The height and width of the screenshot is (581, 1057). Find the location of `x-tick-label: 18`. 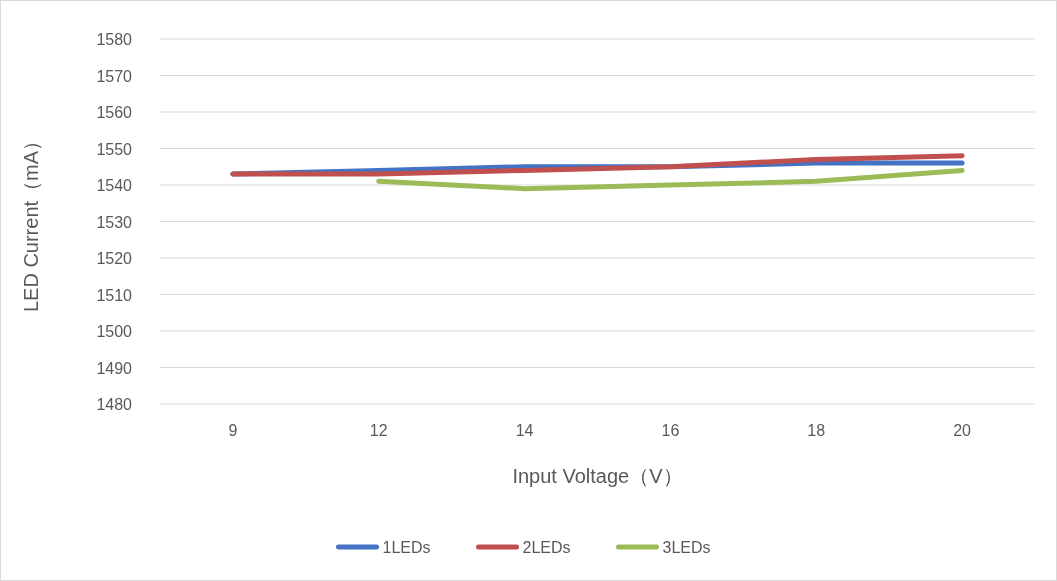

x-tick-label: 18 is located at coordinates (816, 430).